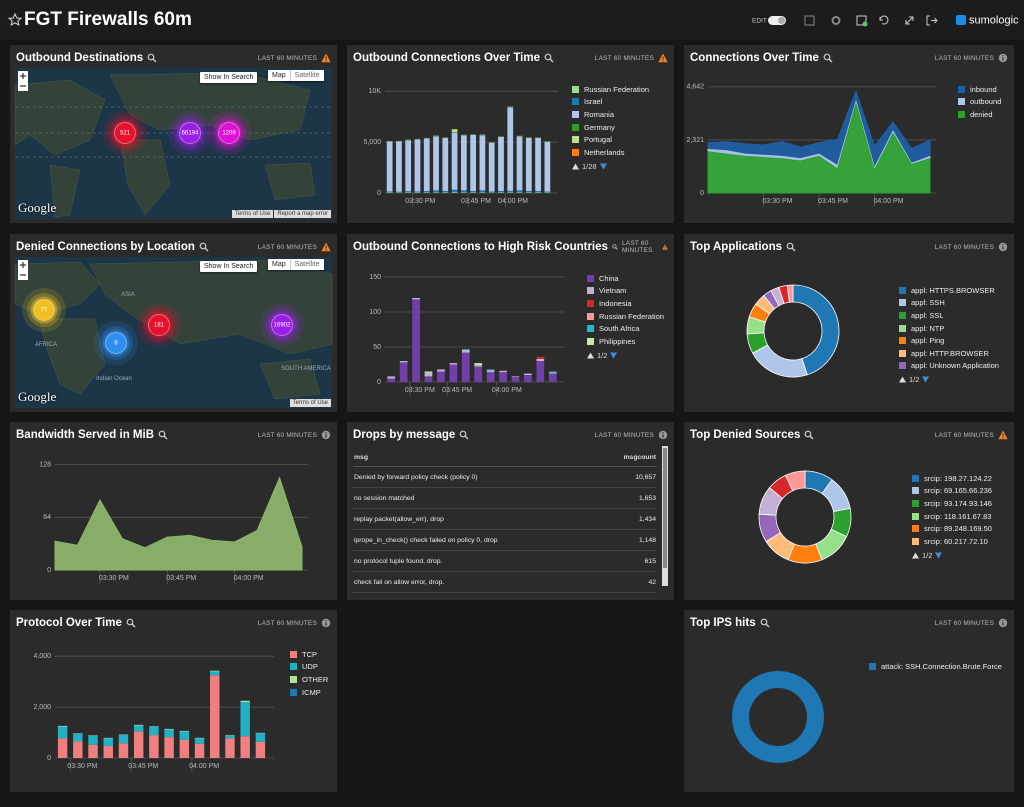 This screenshot has width=1024, height=807. What do you see at coordinates (952, 516) in the screenshot?
I see `legend-item: srcip: 118.161.67.83` at bounding box center [952, 516].